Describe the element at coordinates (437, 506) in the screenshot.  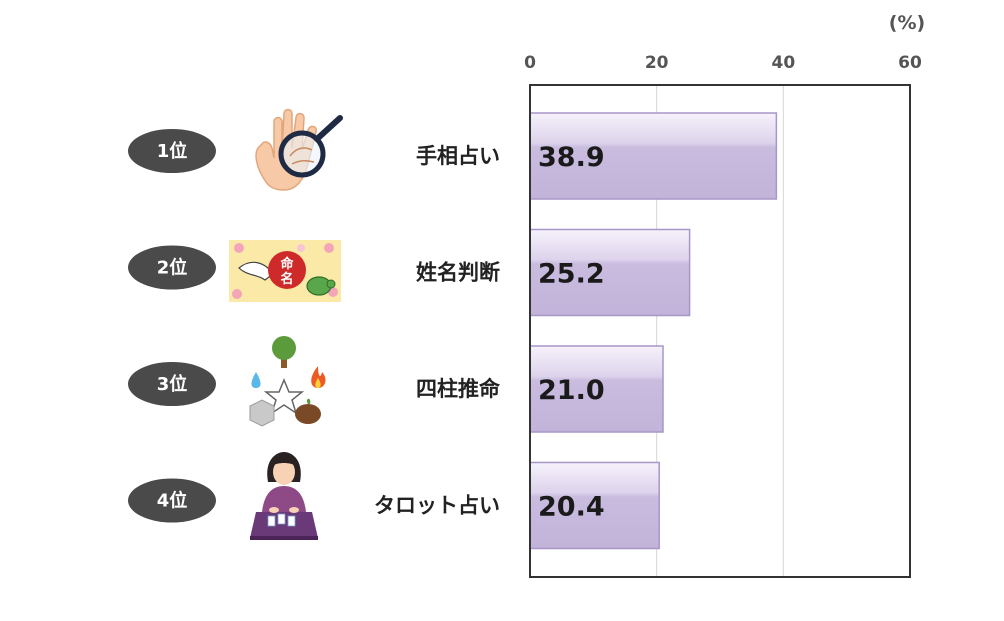
I see `category-label: タロット占い` at that location.